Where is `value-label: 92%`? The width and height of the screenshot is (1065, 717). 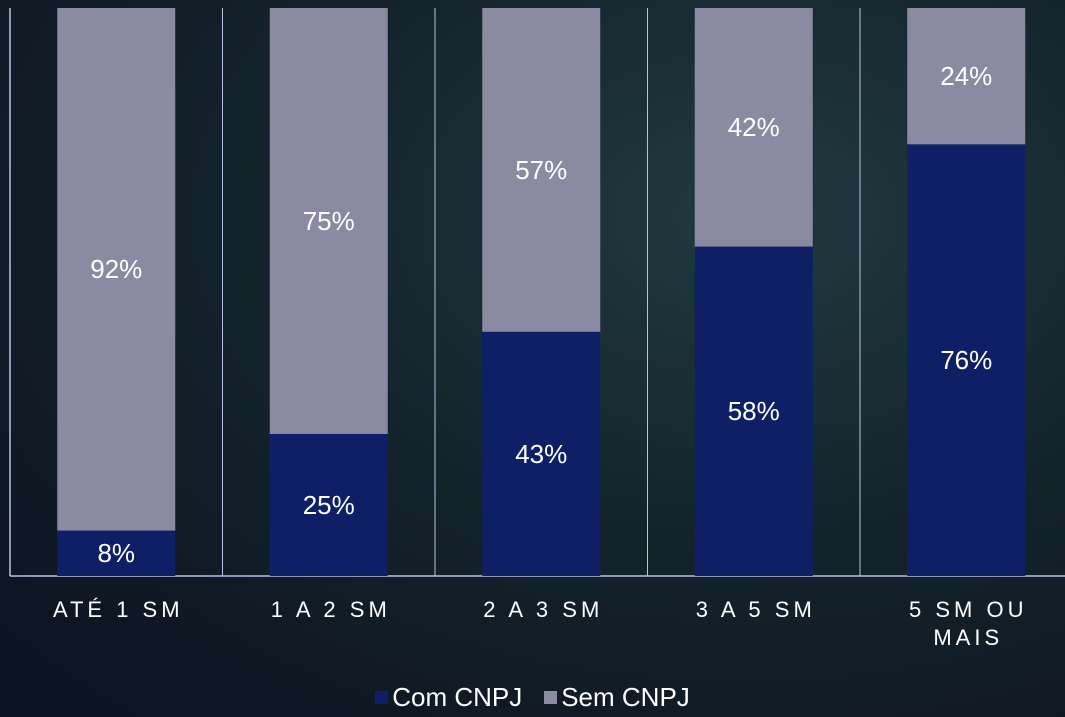
value-label: 92% is located at coordinates (116, 269).